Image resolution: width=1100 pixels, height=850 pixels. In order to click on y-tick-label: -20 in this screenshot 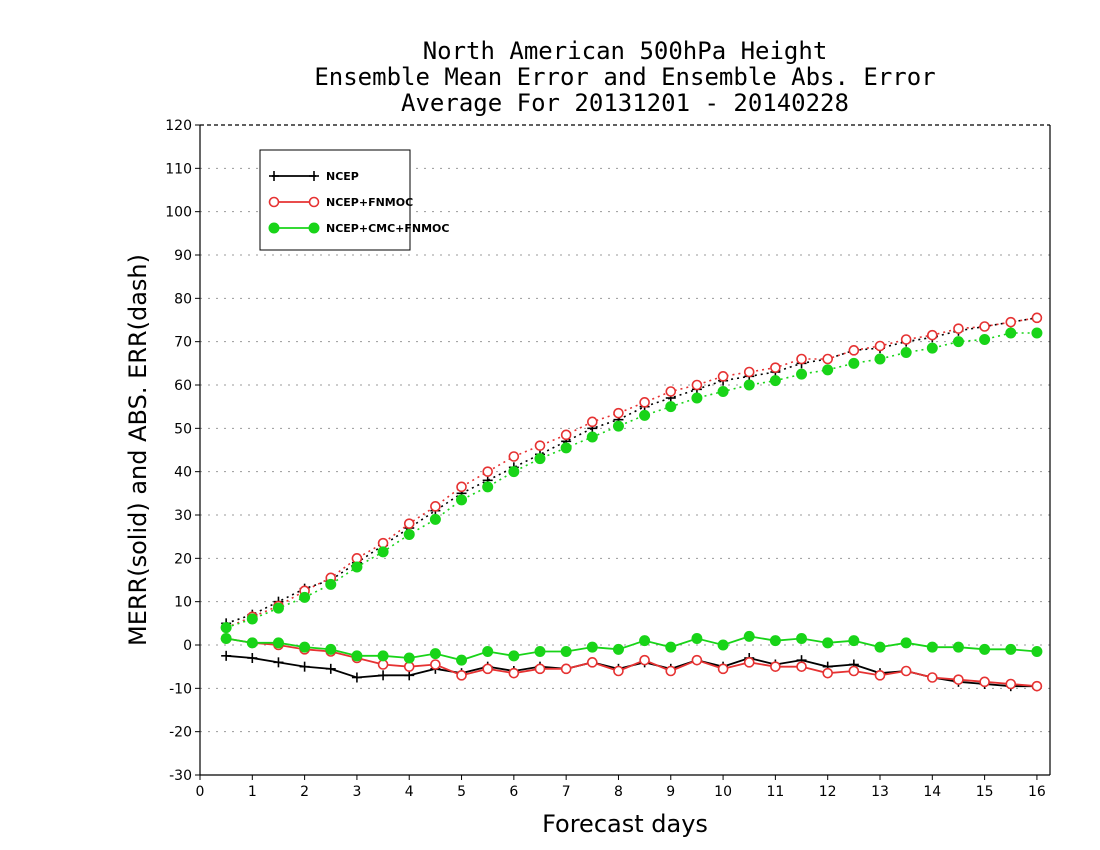, I will do `click(180, 733)`.